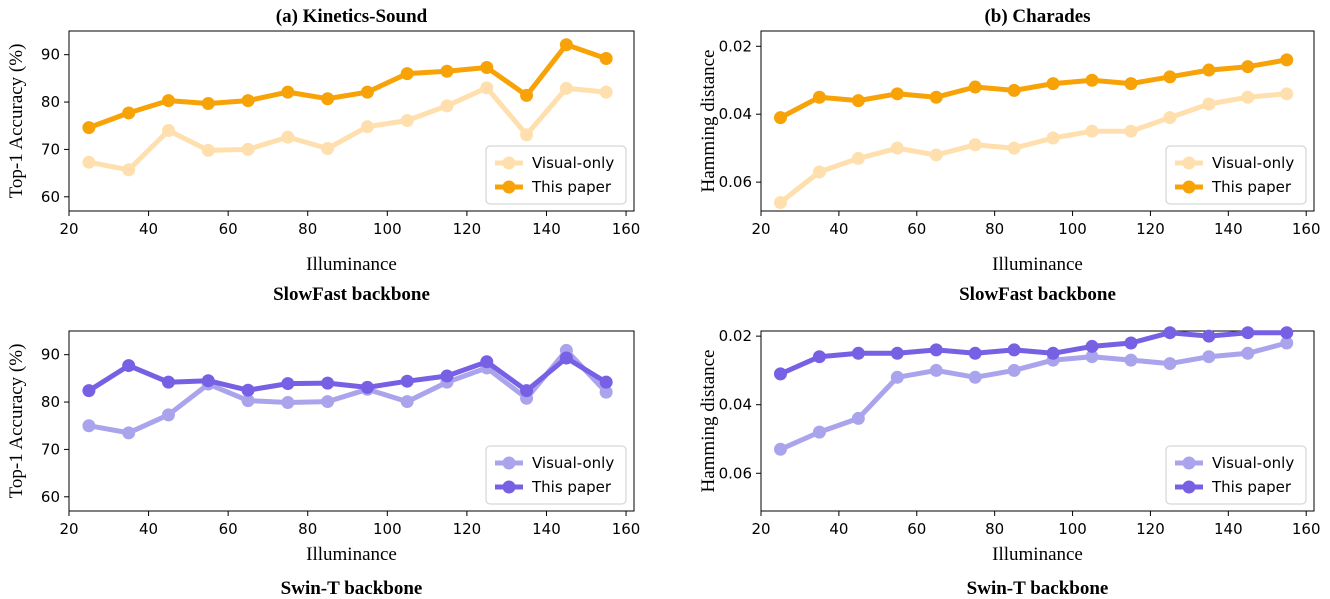 The height and width of the screenshot is (599, 1330). I want to click on y-tick-label: 0.06, so click(735, 182).